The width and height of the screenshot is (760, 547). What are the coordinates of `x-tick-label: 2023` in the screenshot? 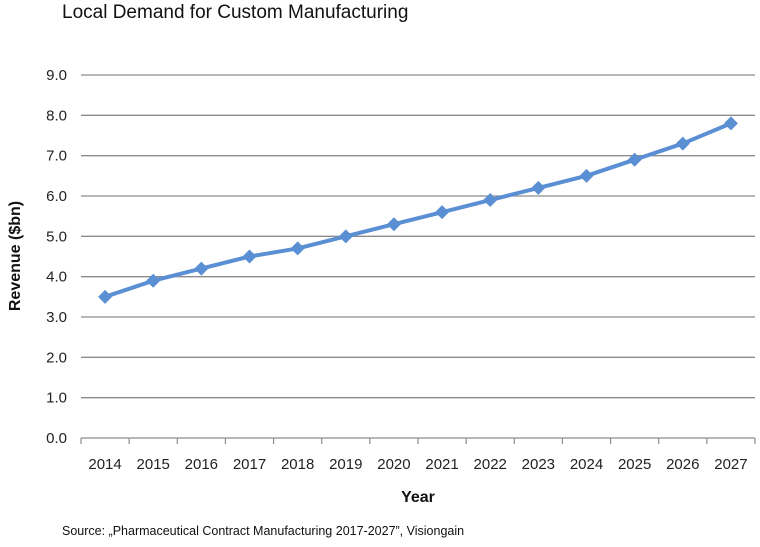 It's located at (538, 464).